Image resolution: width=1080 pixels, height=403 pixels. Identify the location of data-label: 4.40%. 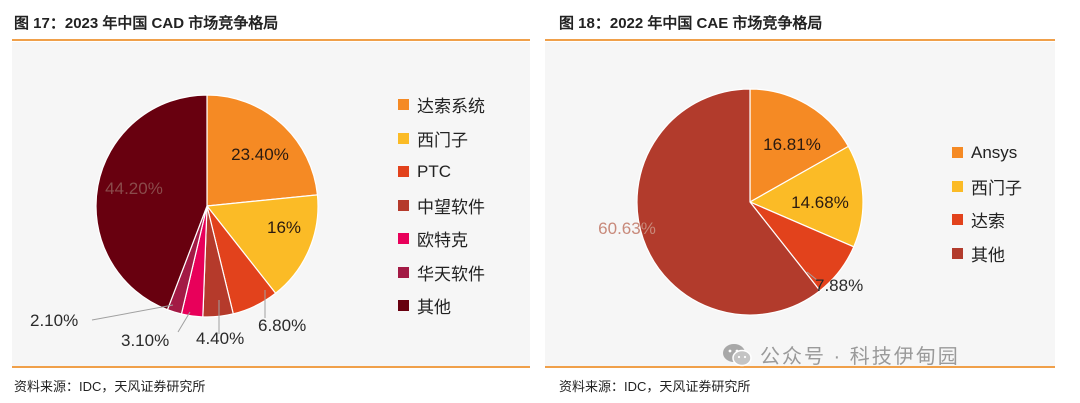
(220, 338).